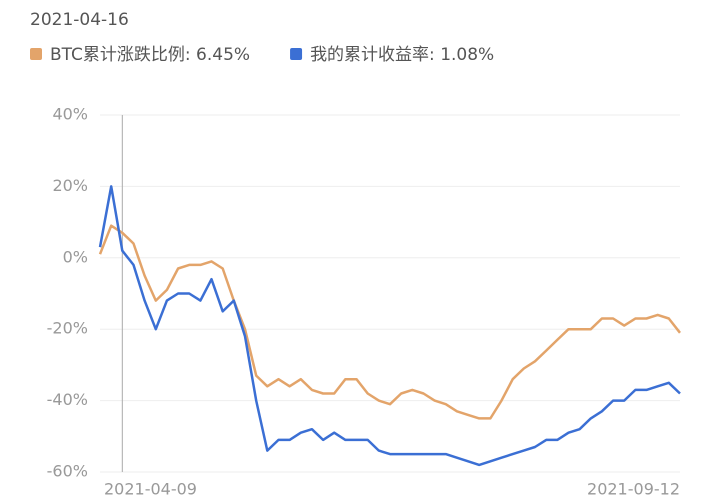 This screenshot has width=720, height=498. What do you see at coordinates (150, 55) in the screenshot?
I see `legend-label: BTC累计涨跌比例: 6.45%` at bounding box center [150, 55].